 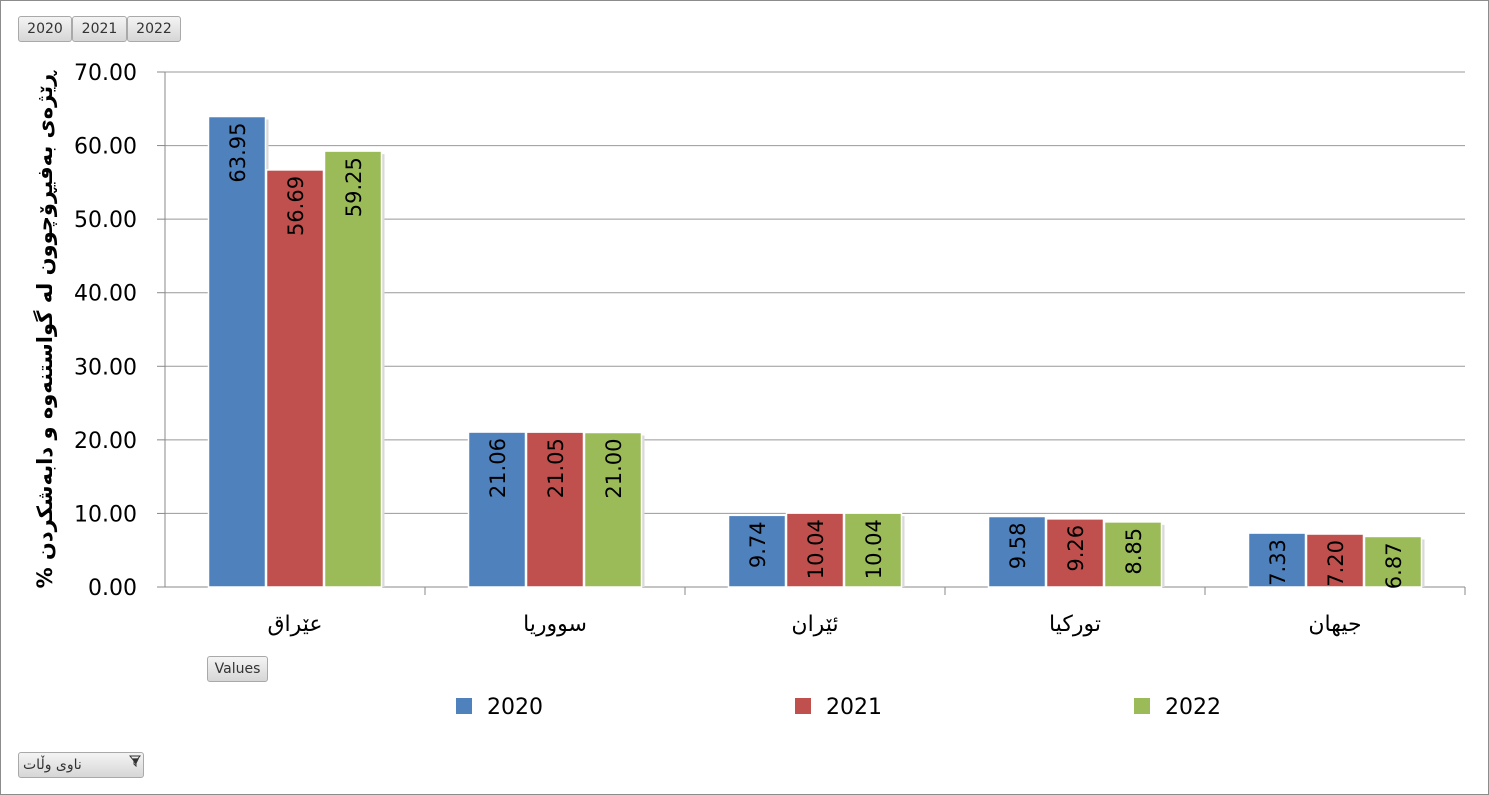 I want to click on data-label: 21.00, so click(x=614, y=469).